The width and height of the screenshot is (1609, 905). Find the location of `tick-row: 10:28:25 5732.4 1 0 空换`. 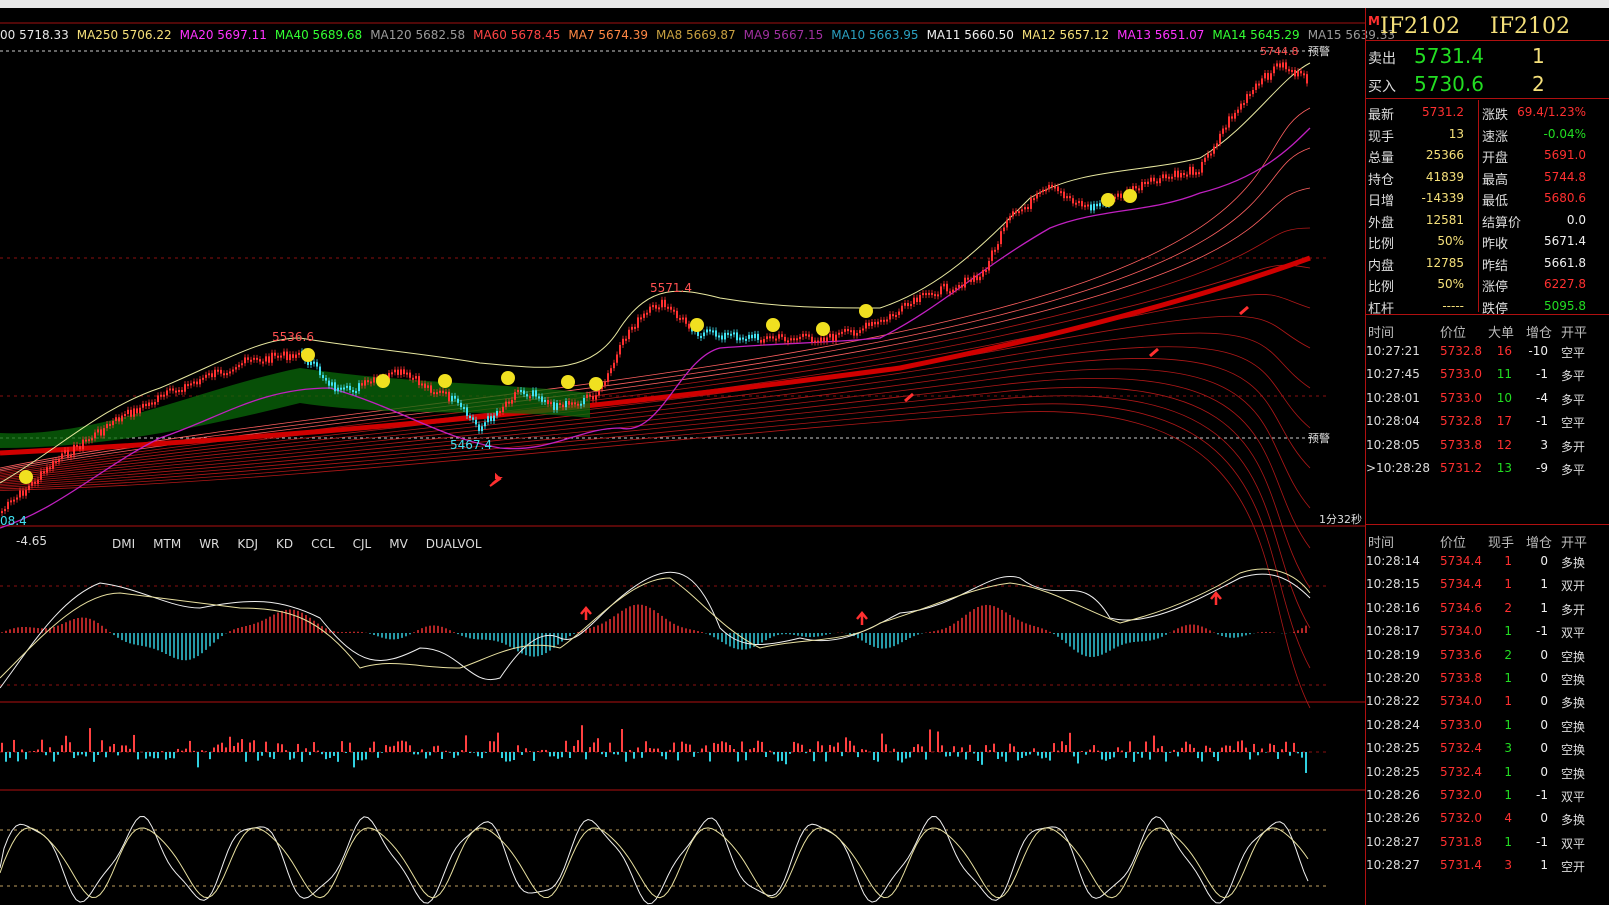

tick-row: 10:28:25 5732.4 1 0 空换 is located at coordinates (1487, 772).